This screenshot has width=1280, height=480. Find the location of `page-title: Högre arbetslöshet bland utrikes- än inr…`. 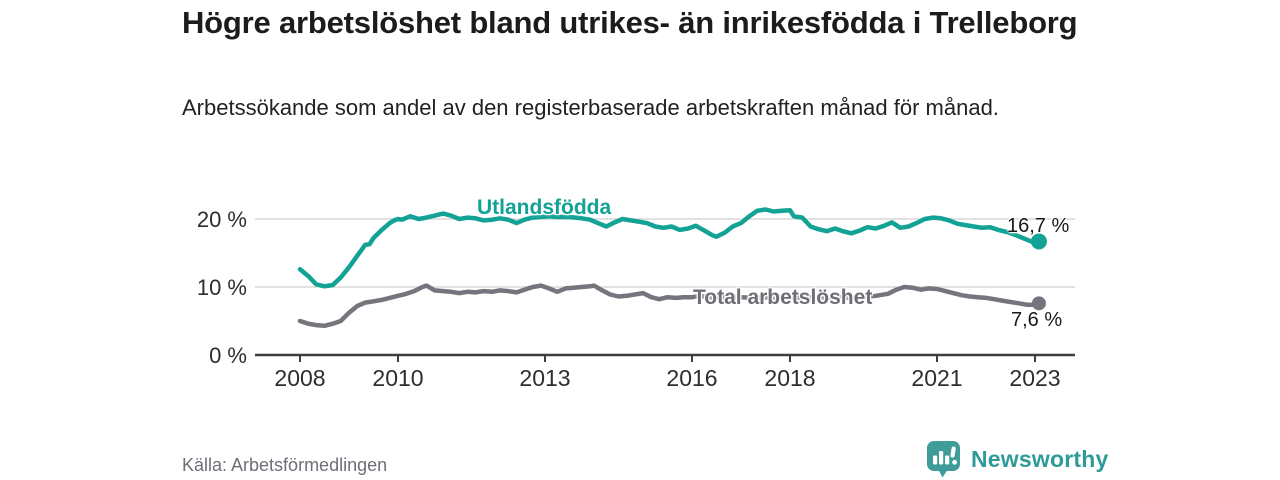

page-title: Högre arbetslöshet bland utrikes- än inr… is located at coordinates (630, 22).